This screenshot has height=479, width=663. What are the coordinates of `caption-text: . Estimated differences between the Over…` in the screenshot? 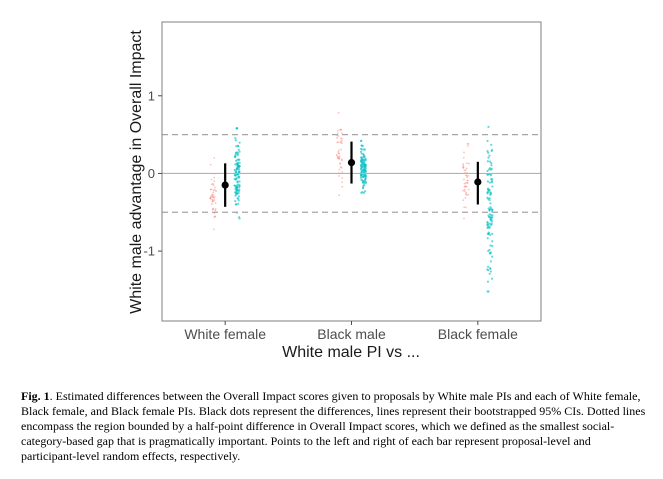 It's located at (333, 426).